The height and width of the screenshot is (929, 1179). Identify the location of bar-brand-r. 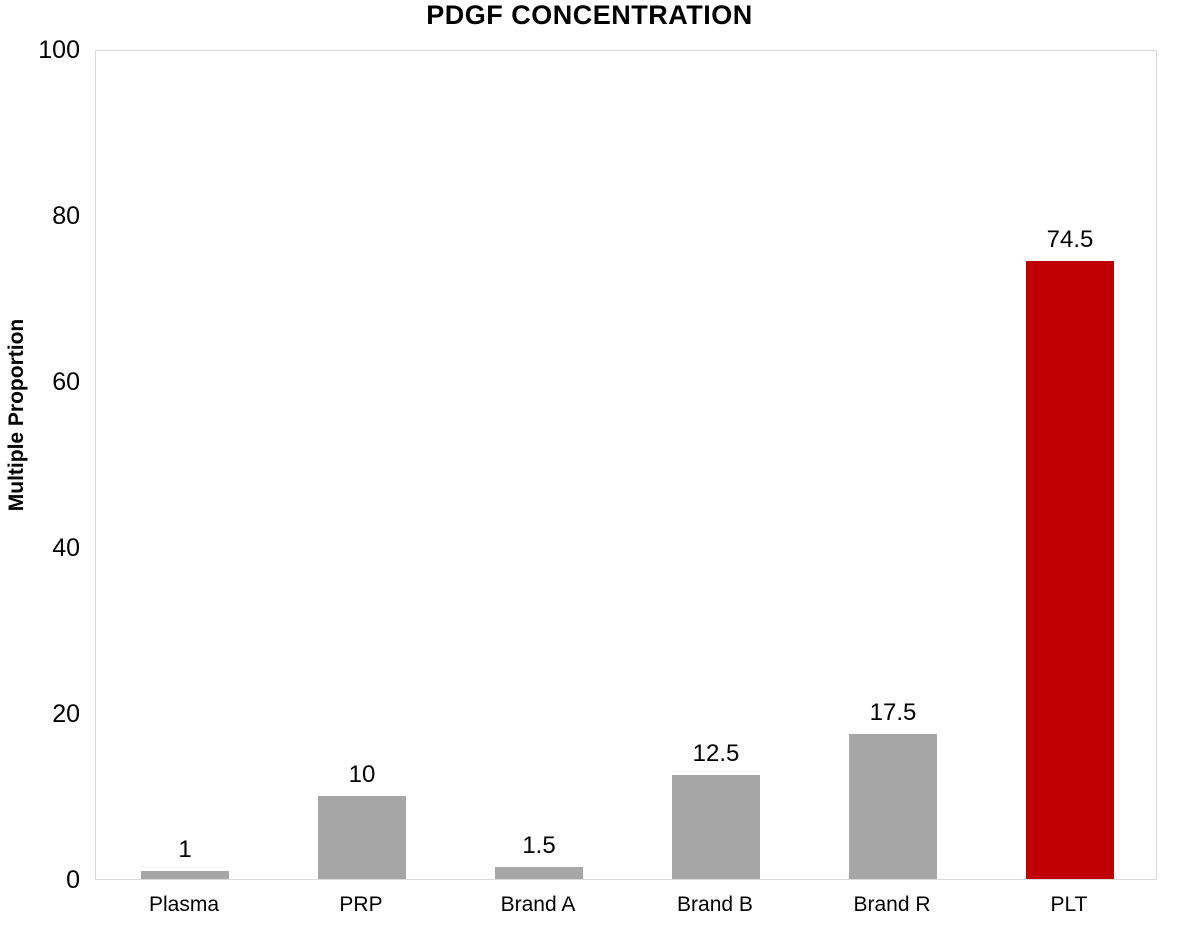
(893, 806).